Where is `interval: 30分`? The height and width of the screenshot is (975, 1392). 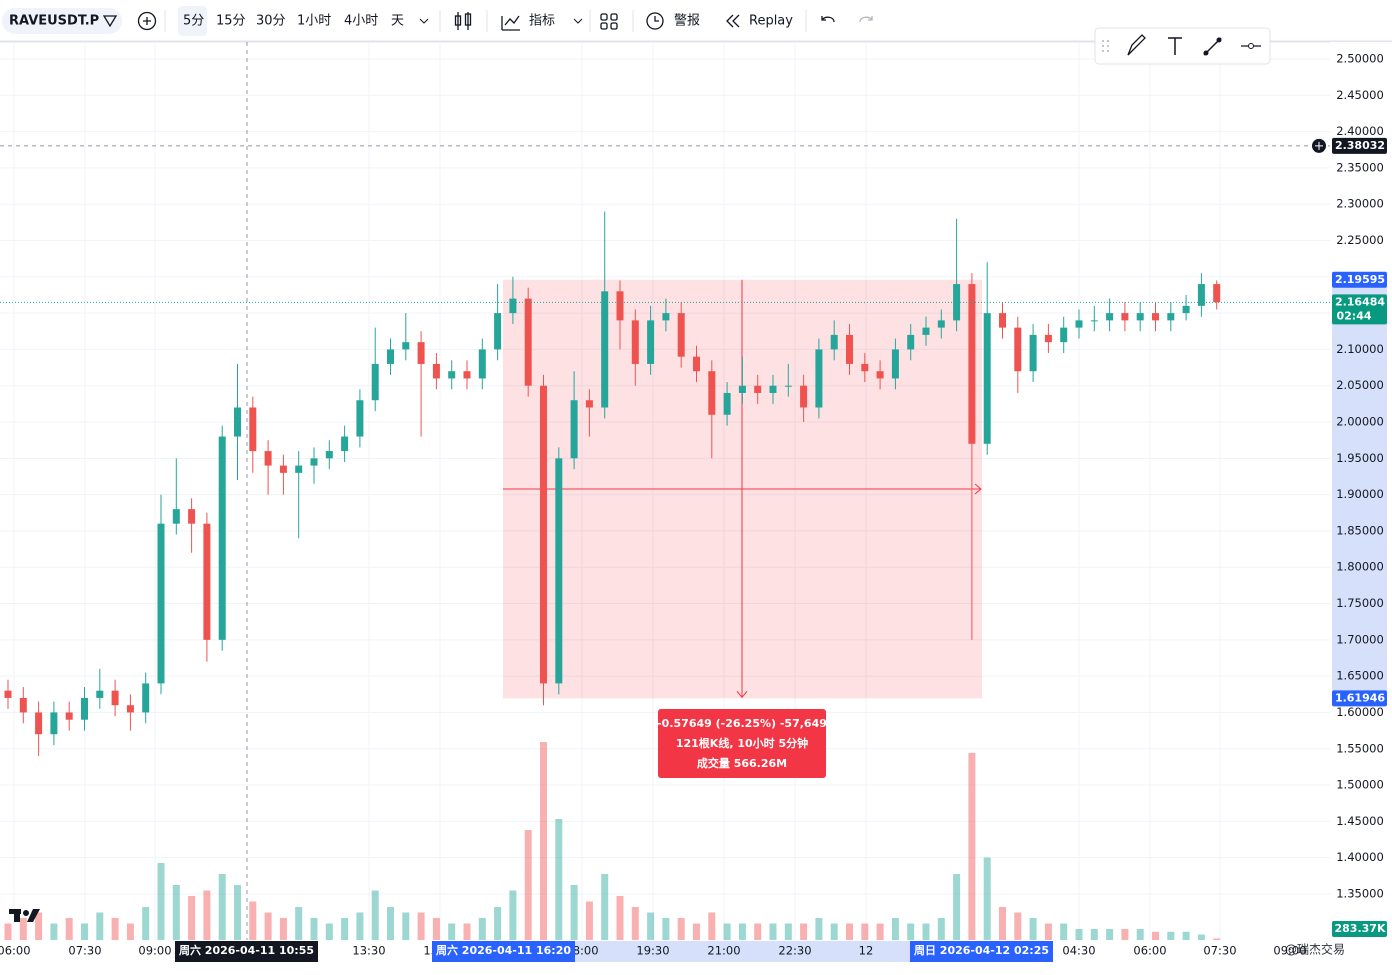
interval: 30分 is located at coordinates (271, 21).